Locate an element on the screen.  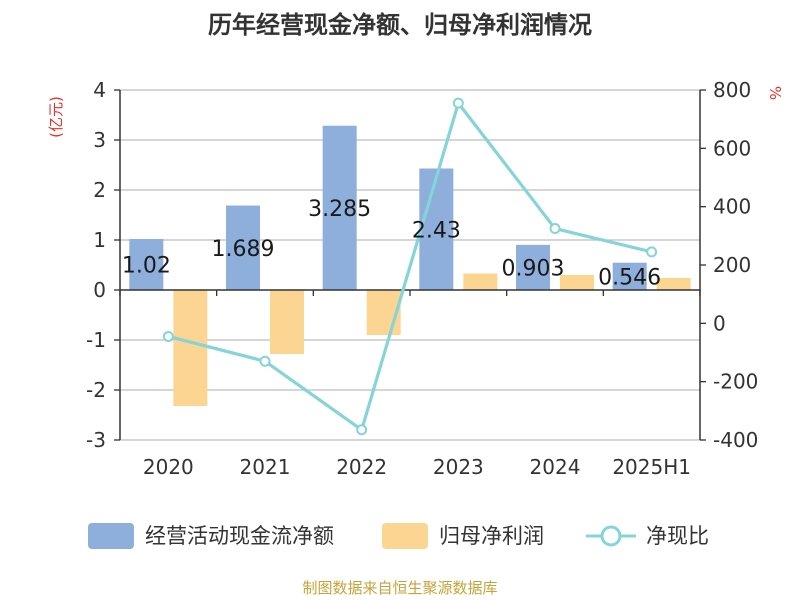
data-label-cash-flow-2023: 2.43 is located at coordinates (436, 230).